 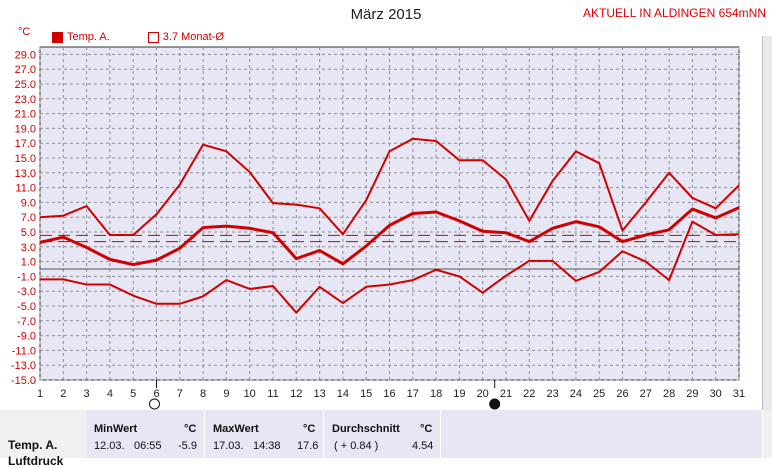 I want to click on min-header: MinWert, so click(x=116, y=429).